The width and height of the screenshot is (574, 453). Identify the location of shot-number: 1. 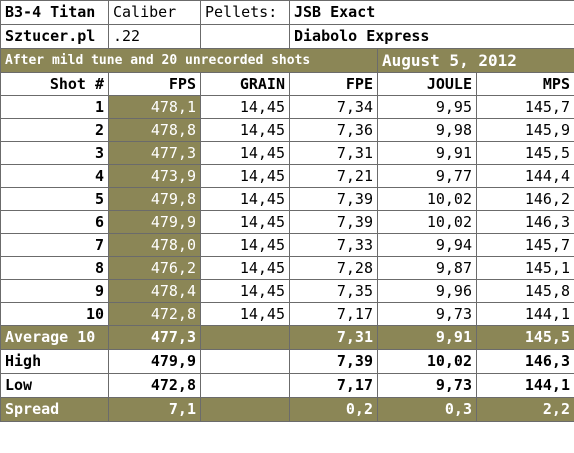
(54, 107).